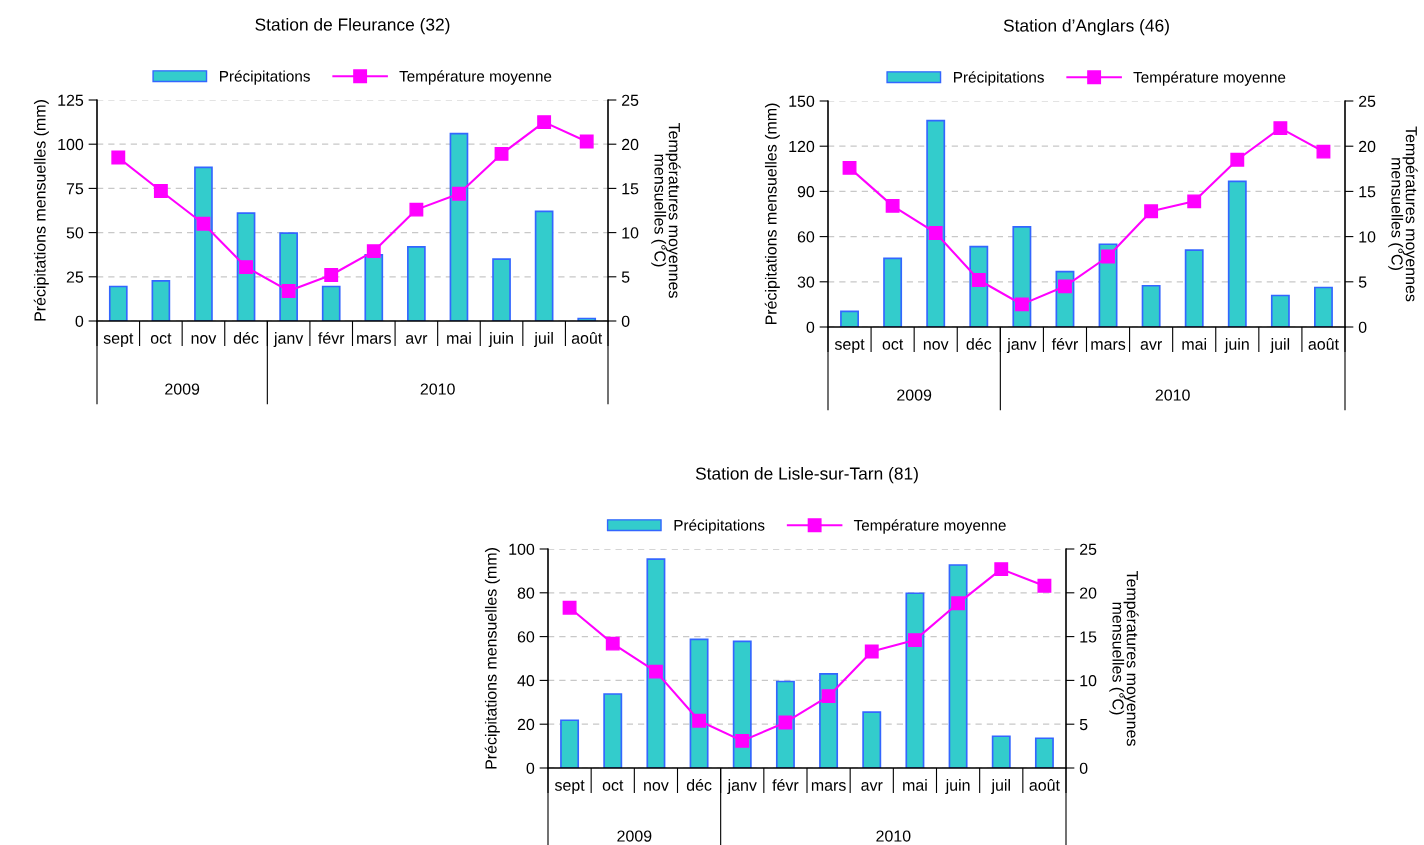 The image size is (1424, 845). I want to click on y2-tick-label: 20, so click(630, 144).